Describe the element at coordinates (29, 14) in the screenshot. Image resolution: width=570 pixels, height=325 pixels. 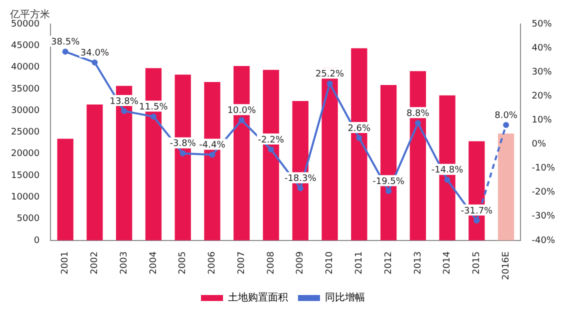
I see `y-axis-title: 亿平方米` at that location.